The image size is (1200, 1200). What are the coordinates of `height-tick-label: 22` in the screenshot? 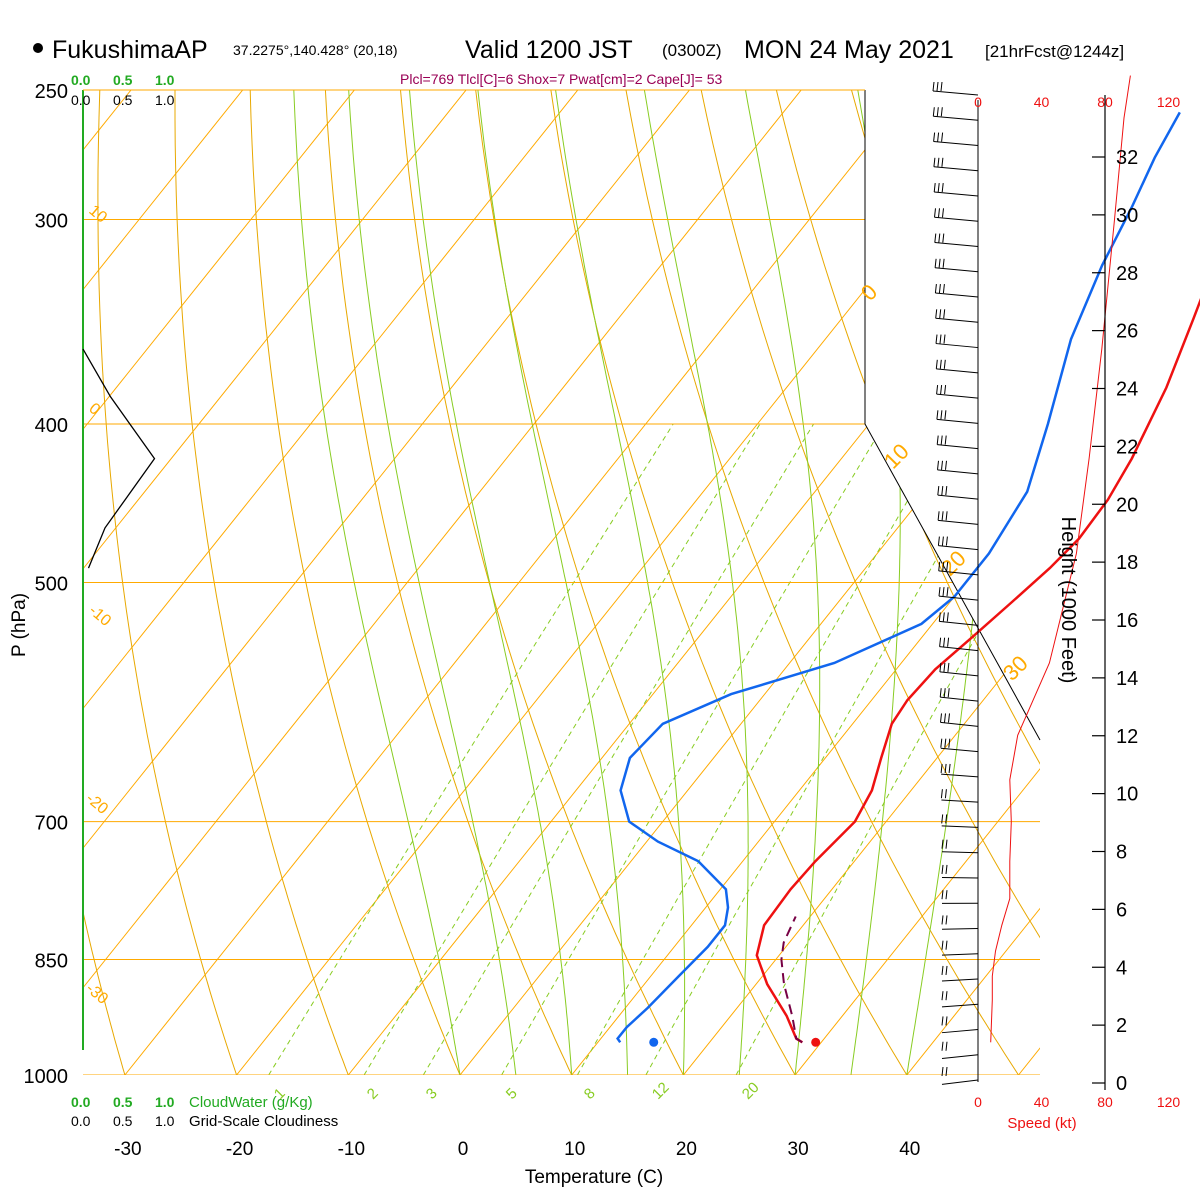 It's located at (1127, 447).